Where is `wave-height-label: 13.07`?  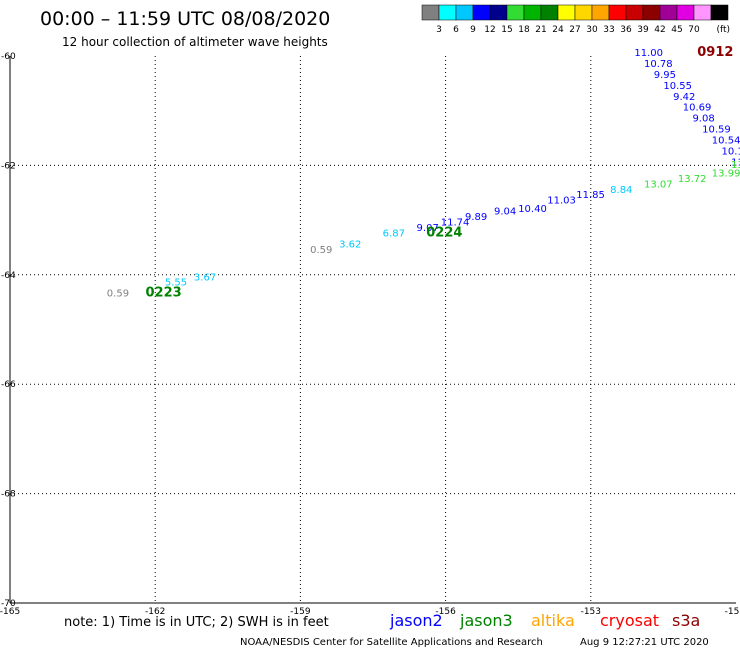
wave-height-label: 13.07 is located at coordinates (658, 184).